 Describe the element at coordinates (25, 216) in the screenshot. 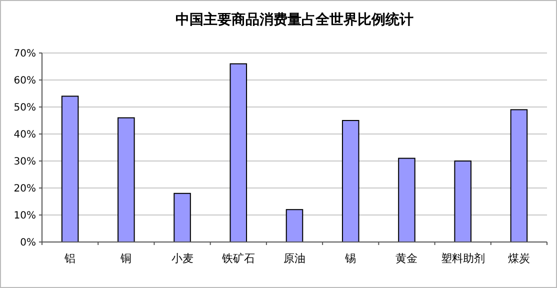

I see `y-tick-label: 10%` at that location.